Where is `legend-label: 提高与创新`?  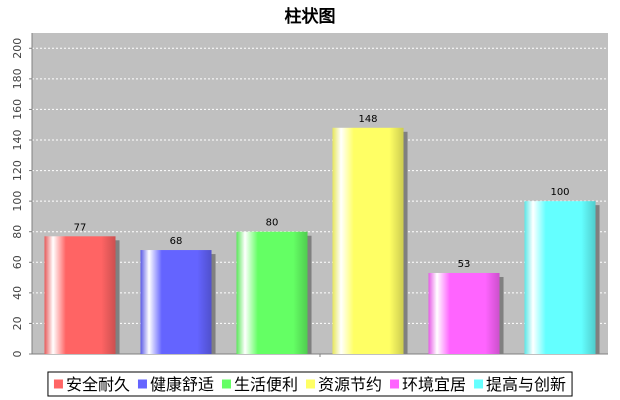
legend-label: 提高与创新 is located at coordinates (526, 384).